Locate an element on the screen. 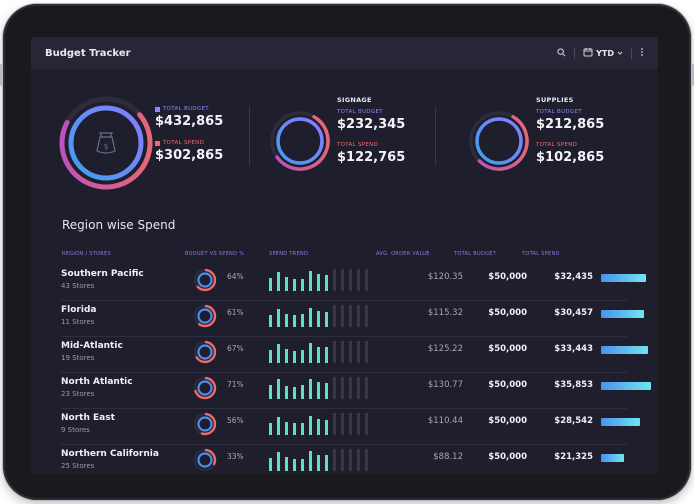 The width and height of the screenshot is (694, 504). header-region: REGION / STORES is located at coordinates (86, 254).